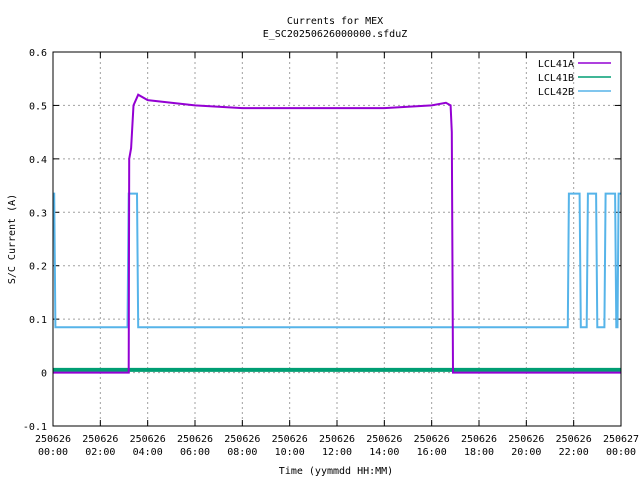  What do you see at coordinates (335, 21) in the screenshot?
I see `chart-title: Currents for MEX` at bounding box center [335, 21].